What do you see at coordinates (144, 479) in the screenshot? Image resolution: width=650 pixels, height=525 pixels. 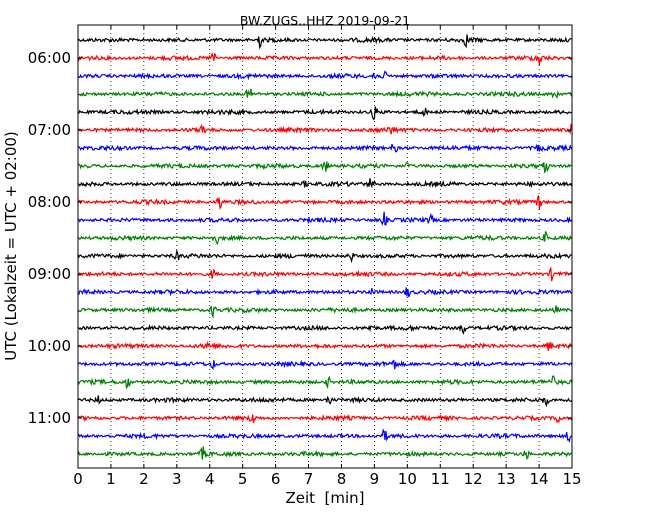 I see `x-tick-label: 2` at bounding box center [144, 479].